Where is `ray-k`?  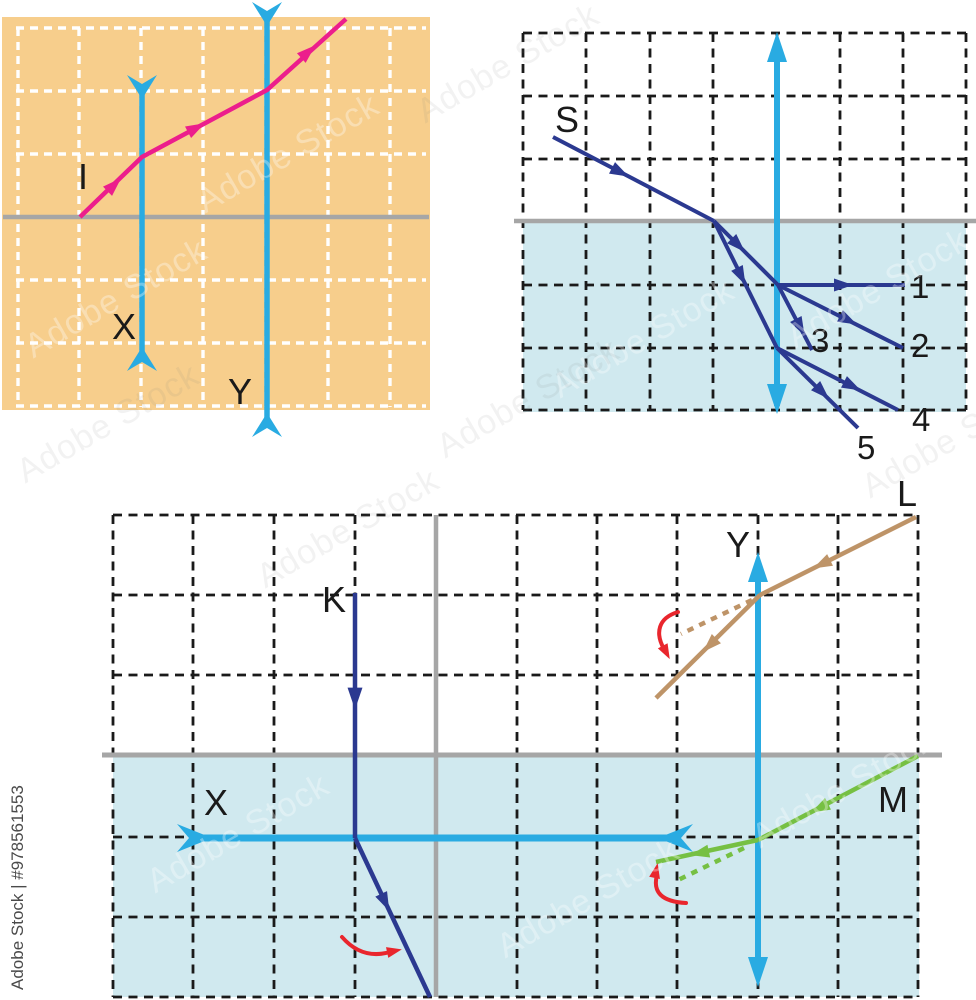
ray-k is located at coordinates (390, 795).